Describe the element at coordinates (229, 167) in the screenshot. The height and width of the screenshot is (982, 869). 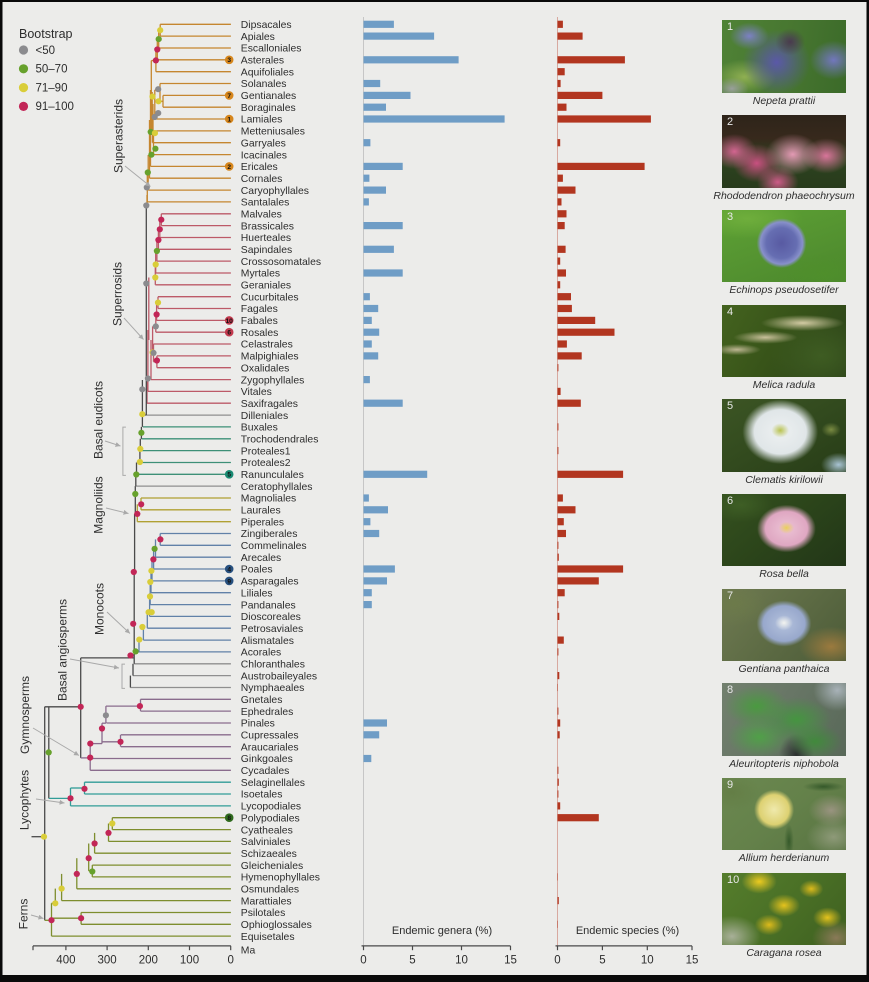
I see `svg-text: 2` at that location.